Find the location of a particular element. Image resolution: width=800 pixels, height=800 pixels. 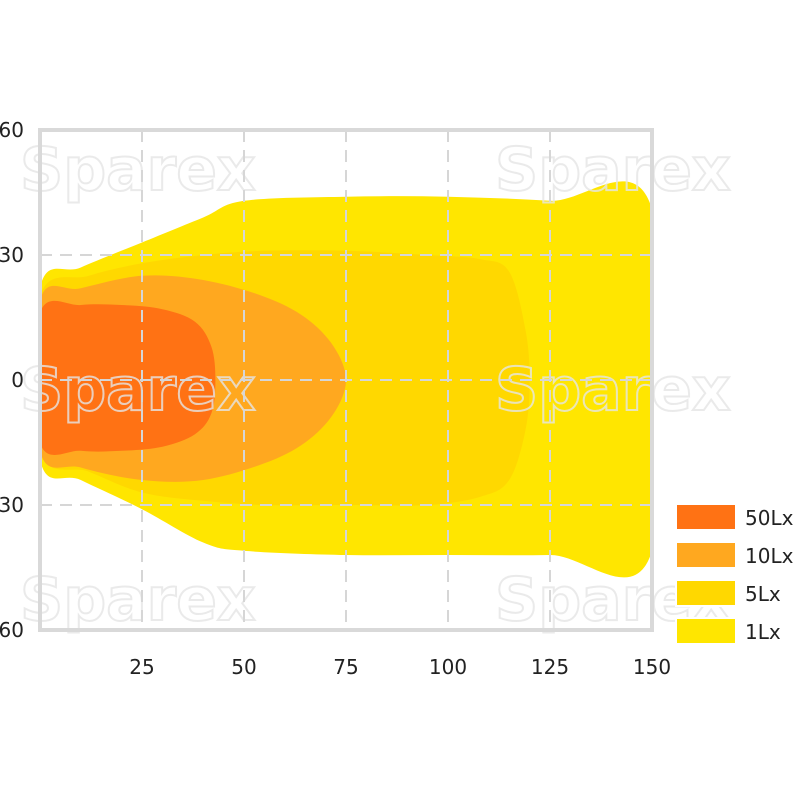

legend-label: 5Lx is located at coordinates (763, 594).